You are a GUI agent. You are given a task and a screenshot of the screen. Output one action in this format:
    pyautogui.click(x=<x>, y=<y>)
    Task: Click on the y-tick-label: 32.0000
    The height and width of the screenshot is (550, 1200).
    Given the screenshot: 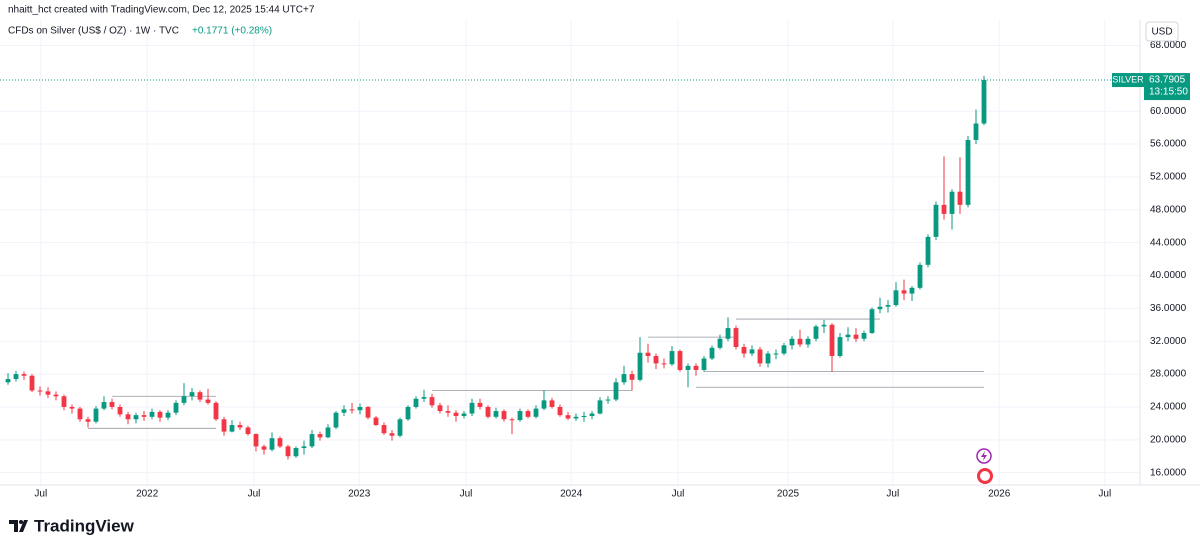 What is the action you would take?
    pyautogui.click(x=1168, y=341)
    